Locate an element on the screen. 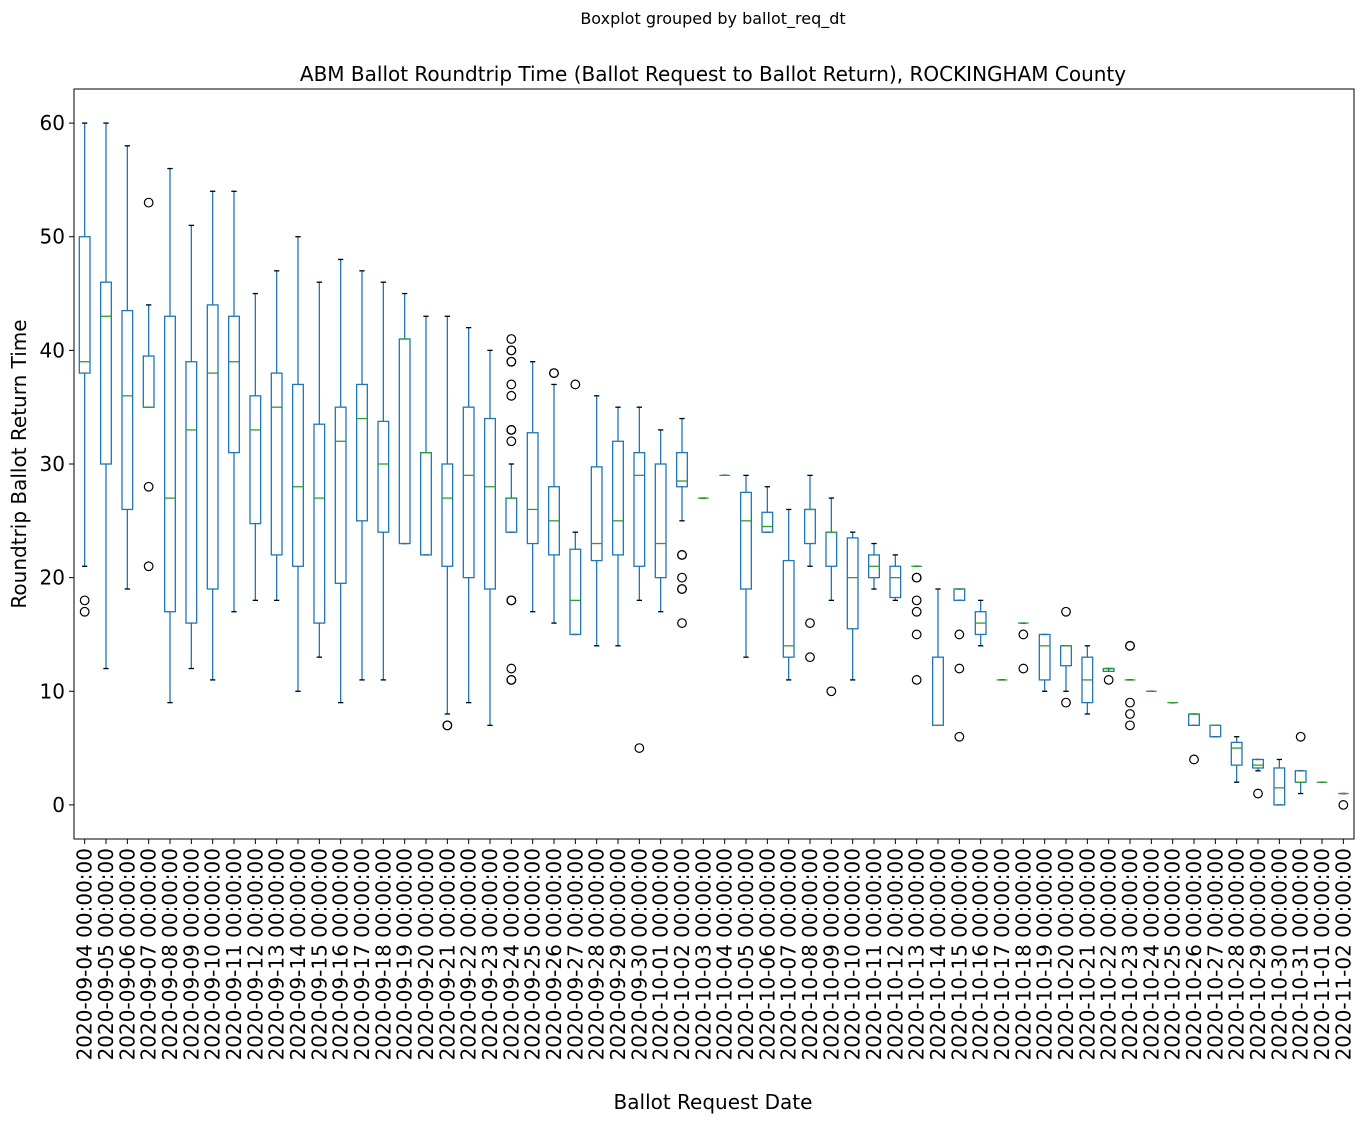 The image size is (1363, 1122). x-tick-label: 2020-10-25 00:00:00 is located at coordinates (1173, 954).